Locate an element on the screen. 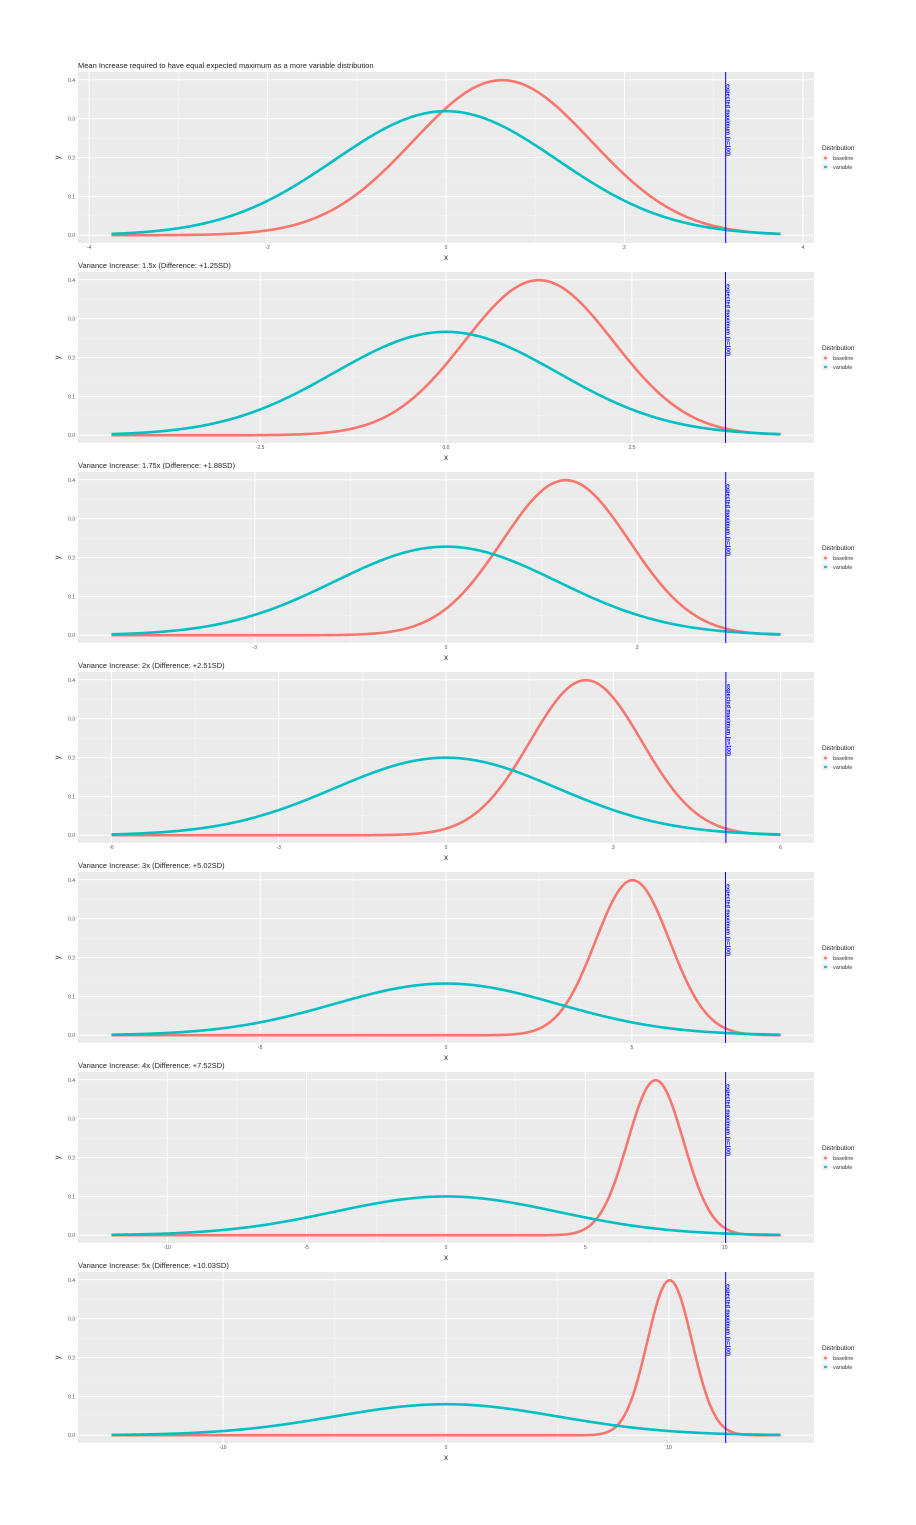 The image size is (916, 1525). x-tick-label: 0.0 is located at coordinates (446, 448).